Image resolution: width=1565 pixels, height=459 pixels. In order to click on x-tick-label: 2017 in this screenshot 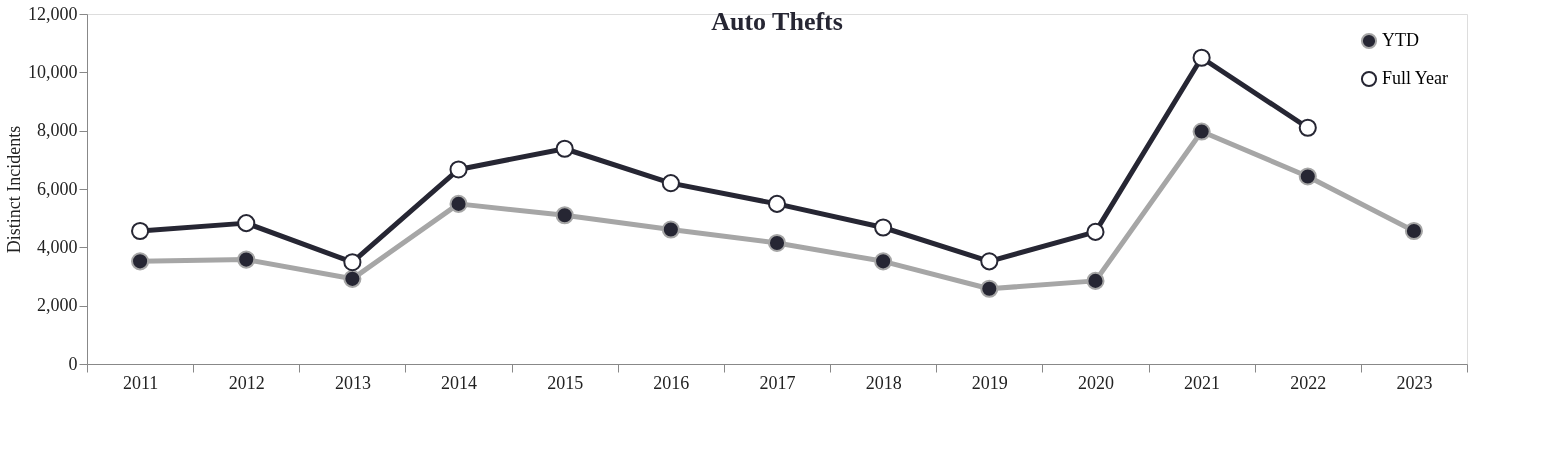, I will do `click(777, 382)`.